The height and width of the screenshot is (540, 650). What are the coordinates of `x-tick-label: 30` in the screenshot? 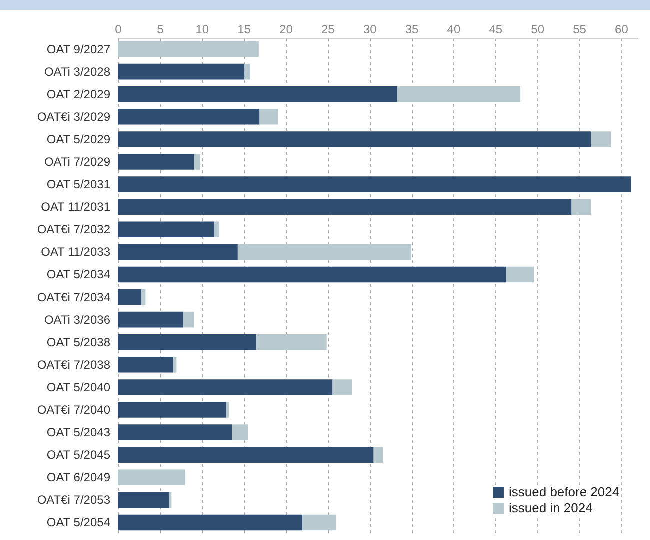 It's located at (370, 29).